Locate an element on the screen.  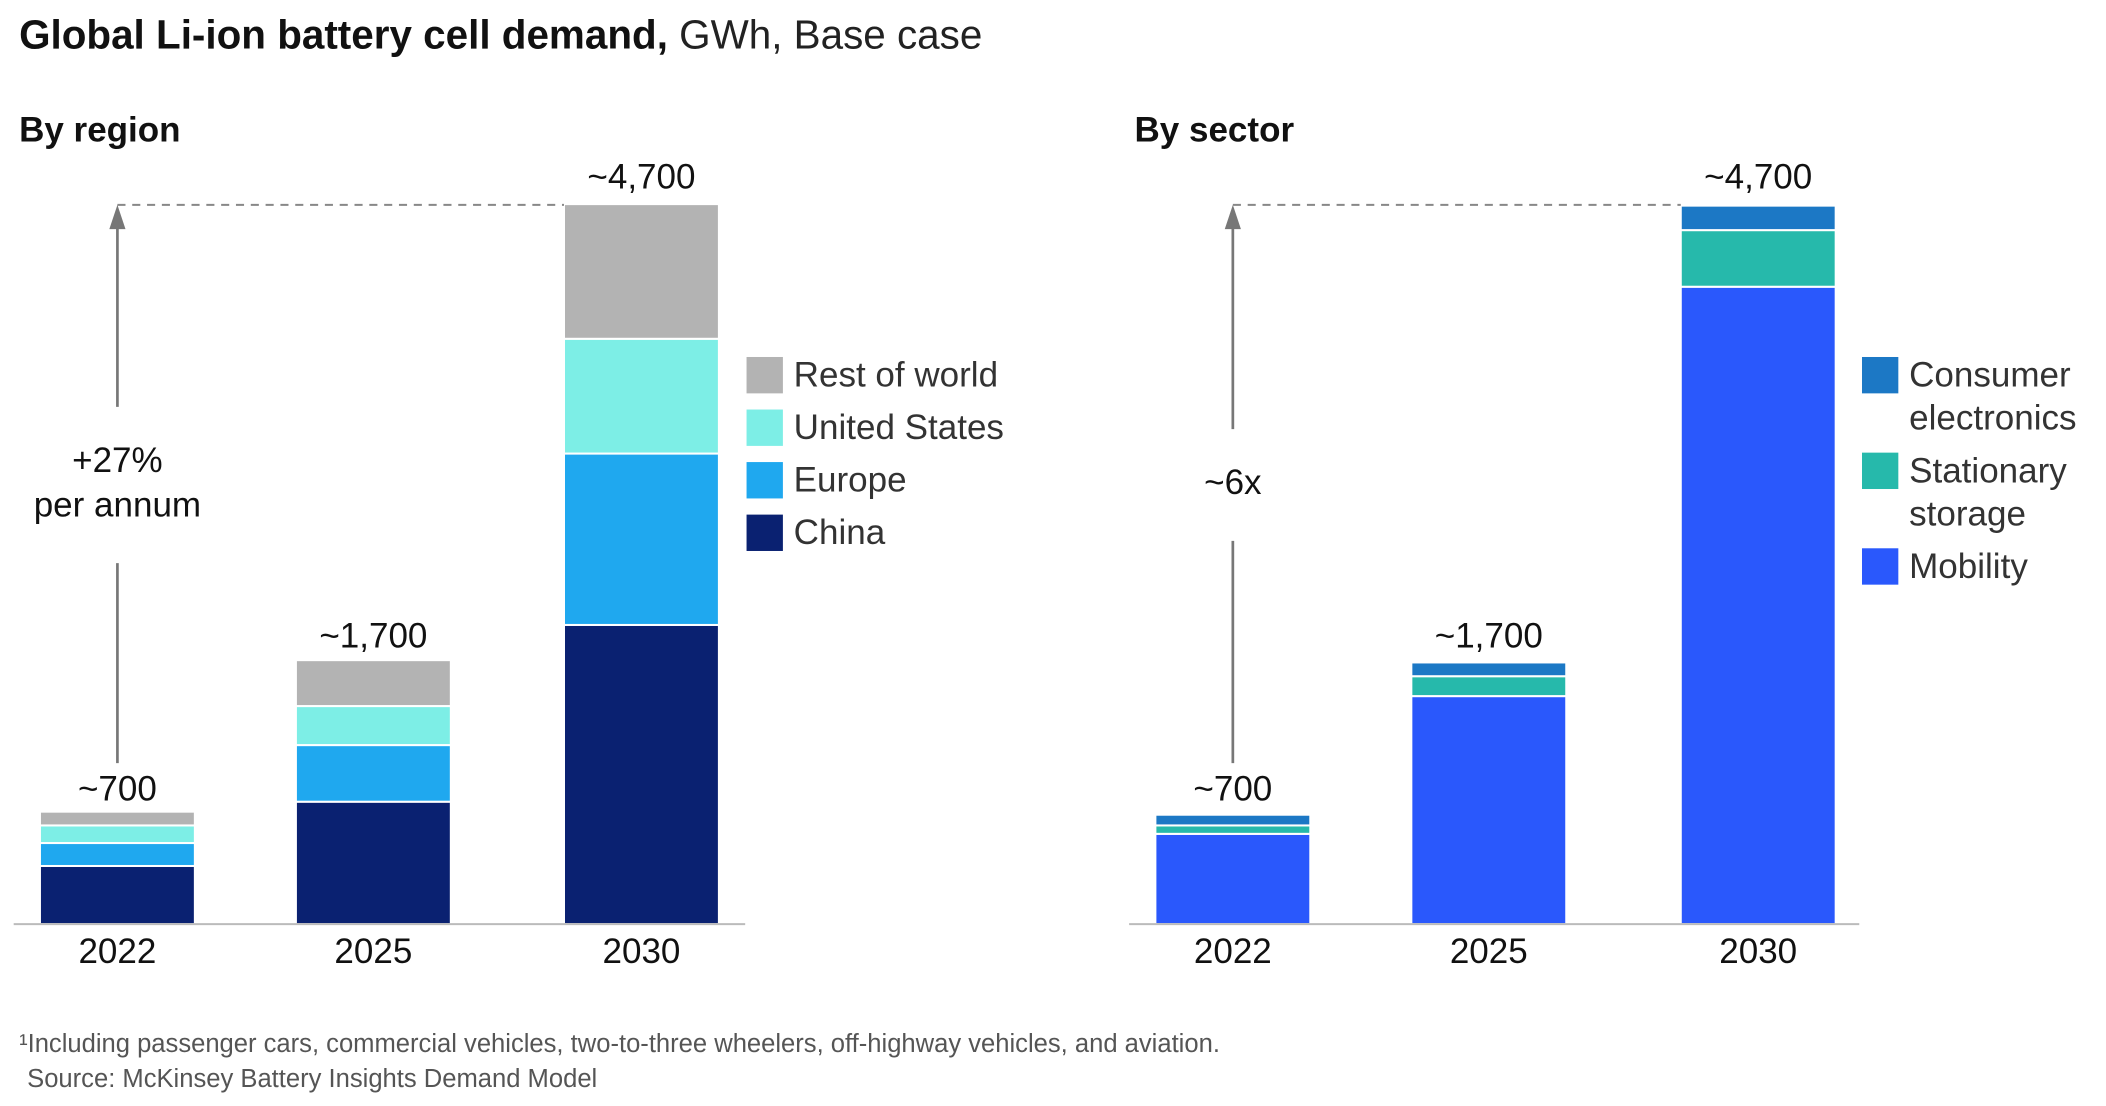
annotation: +27% is located at coordinates (117, 460).